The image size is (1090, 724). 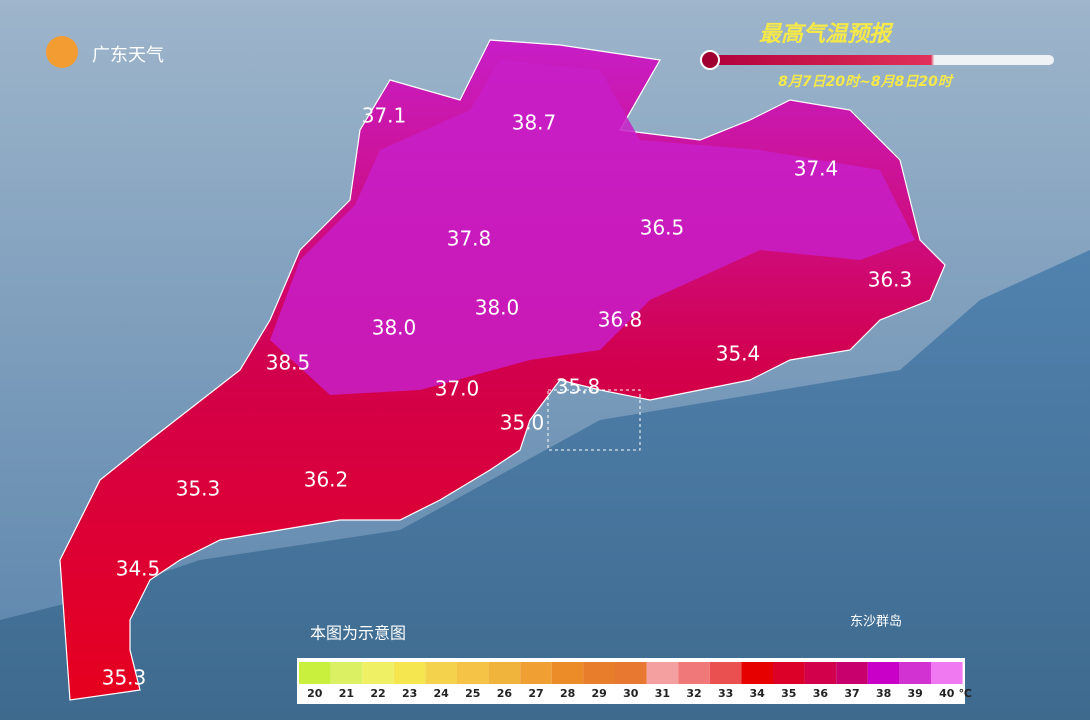 I want to click on island-label: 东沙群岛, so click(x=876, y=622).